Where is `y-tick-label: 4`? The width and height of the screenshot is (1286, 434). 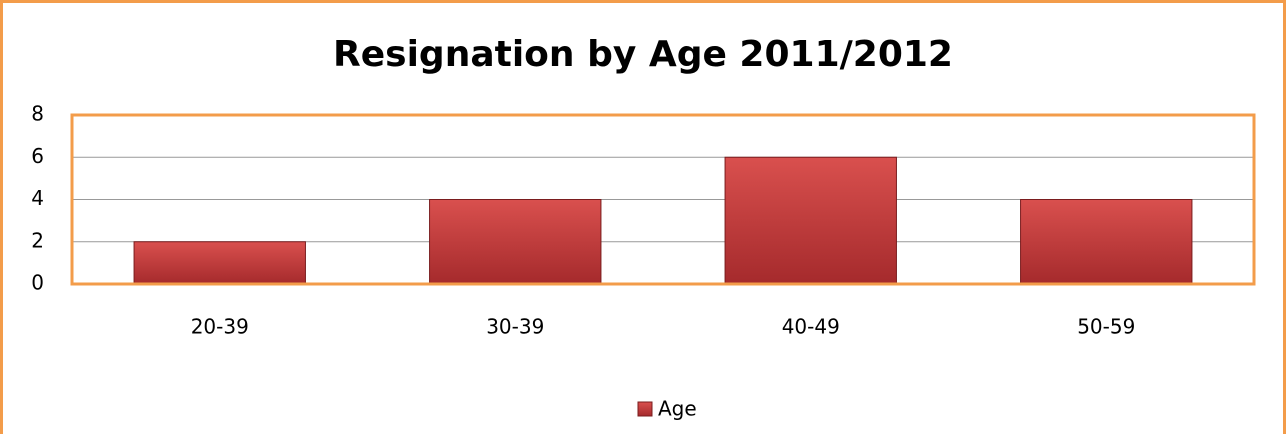 y-tick-label: 4 is located at coordinates (37, 198).